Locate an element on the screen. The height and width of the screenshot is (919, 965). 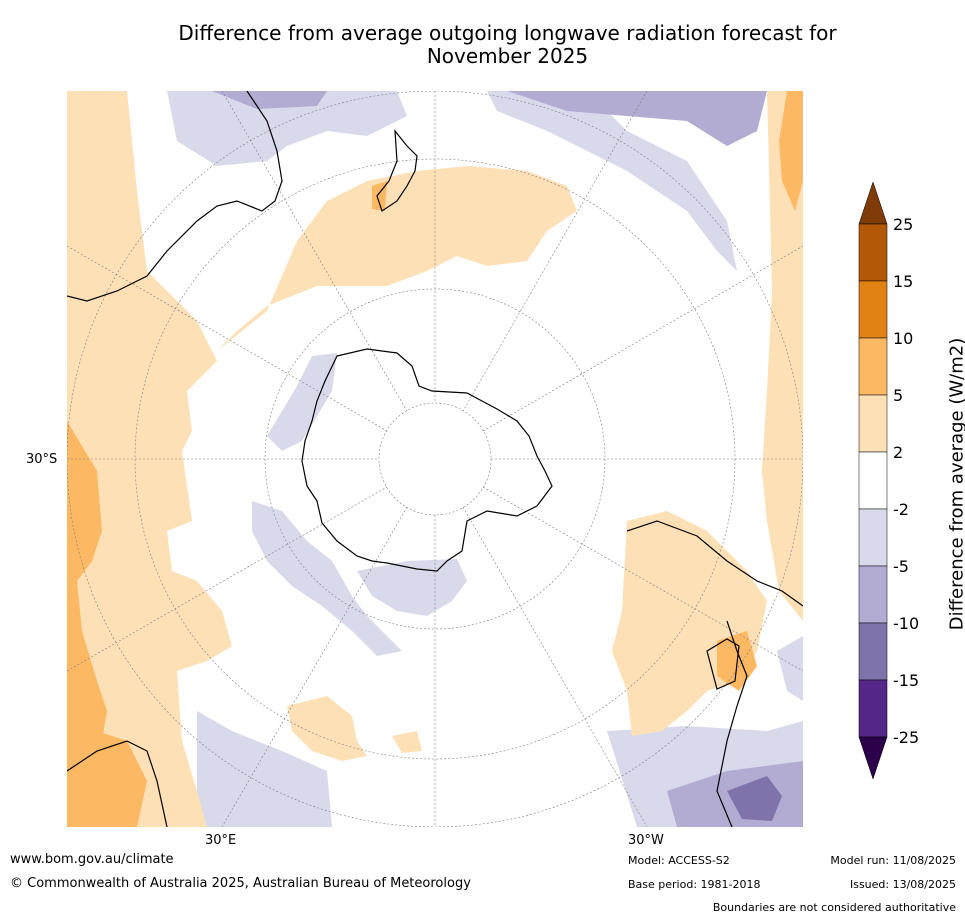
model-run-text: Model run: 11/08/2025 is located at coordinates (893, 860).